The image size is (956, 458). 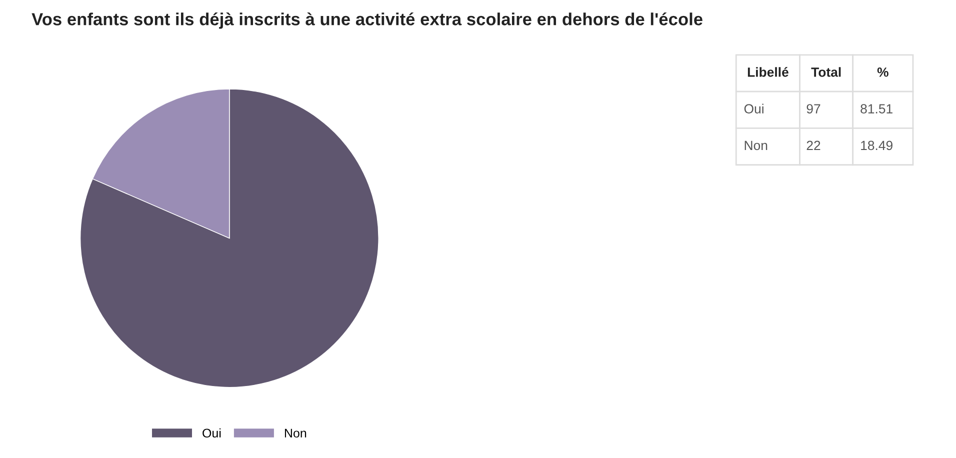 I want to click on text: 22, so click(x=813, y=145).